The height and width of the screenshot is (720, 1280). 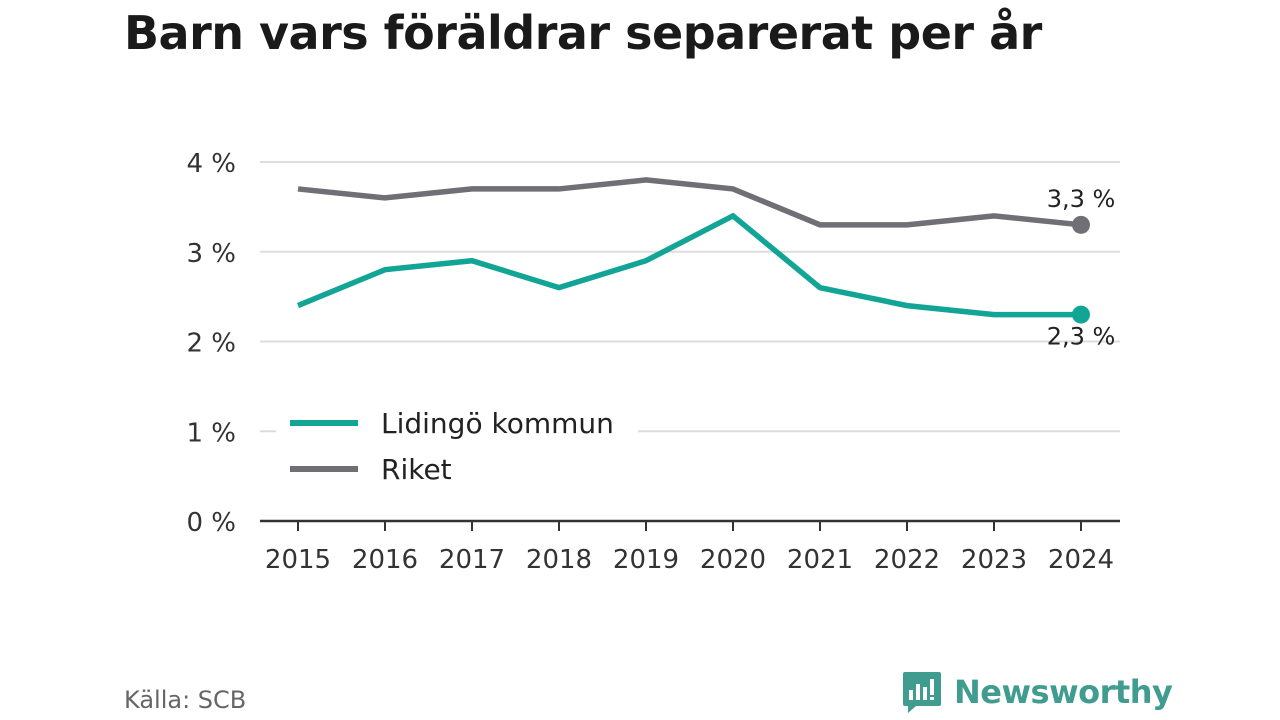 I want to click on x-axis-ticks: 2015 2016 2017 2018 2019 2020 2021 2022 2023 2024, so click(x=689, y=548).